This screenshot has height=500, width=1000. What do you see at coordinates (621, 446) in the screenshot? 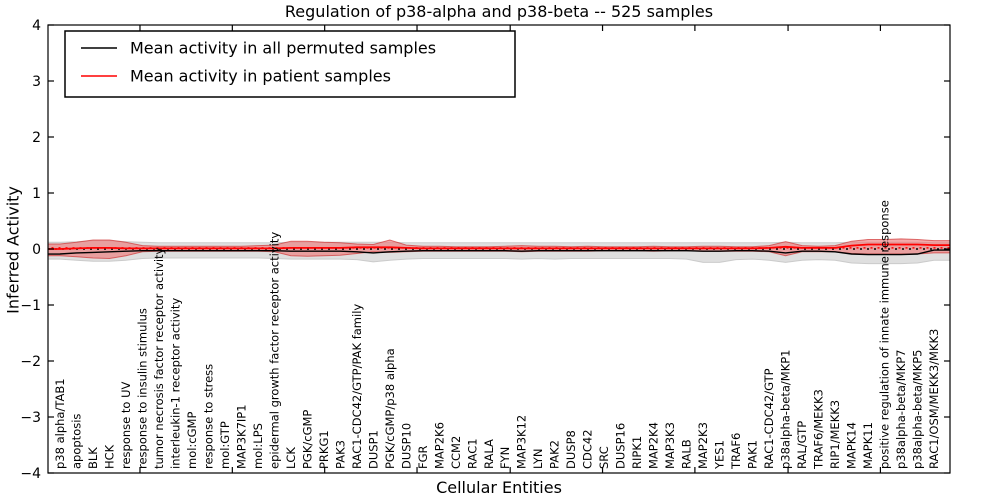
I see `category-label: DUSP16` at bounding box center [621, 446].